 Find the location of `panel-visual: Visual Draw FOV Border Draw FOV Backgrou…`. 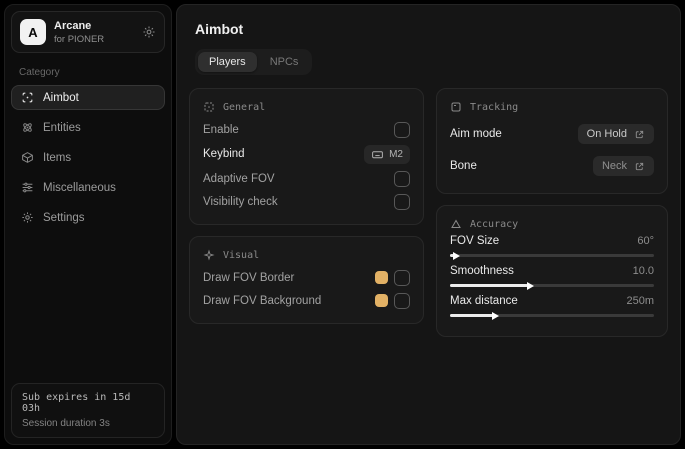

panel-visual: Visual Draw FOV Border Draw FOV Backgrou… is located at coordinates (306, 280).